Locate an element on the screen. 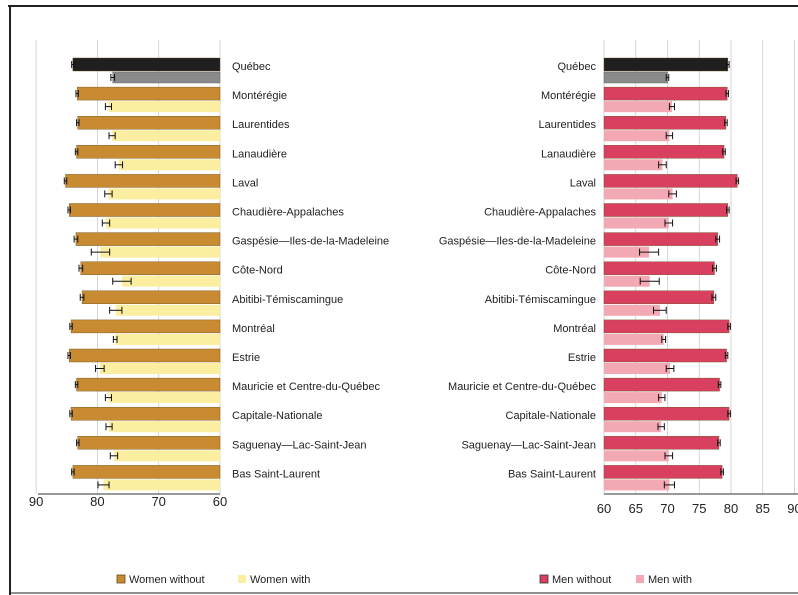  bar-women-without-monteregie is located at coordinates (148, 93).